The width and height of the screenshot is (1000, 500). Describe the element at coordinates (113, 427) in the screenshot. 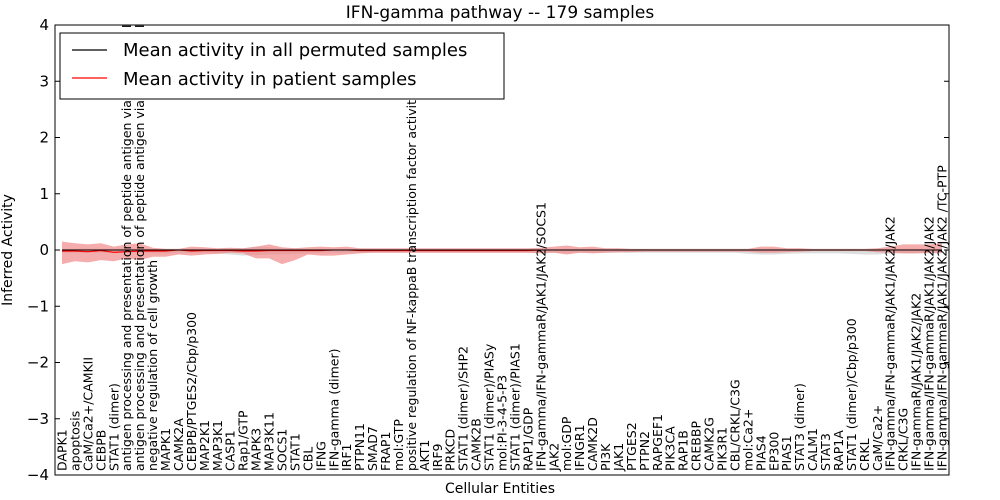

I see `category-label-stat1-dimer: STAT1 (dimer)` at that location.